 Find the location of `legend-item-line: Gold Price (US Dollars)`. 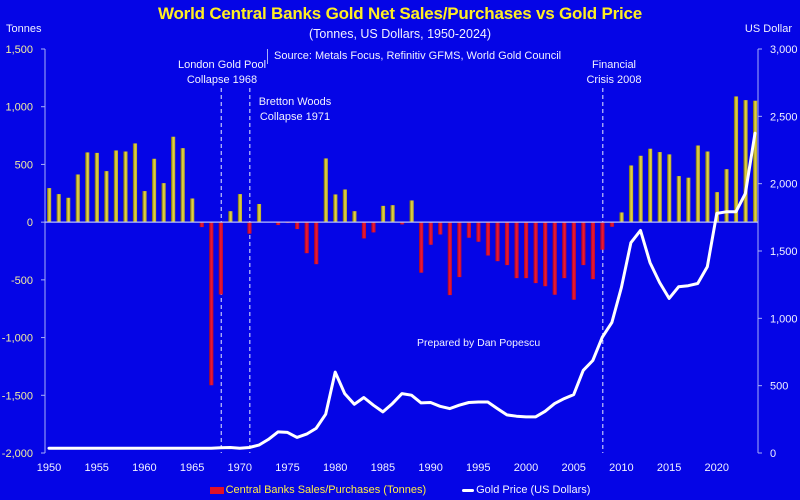

legend-item-line: Gold Price (US Dollars) is located at coordinates (526, 490).